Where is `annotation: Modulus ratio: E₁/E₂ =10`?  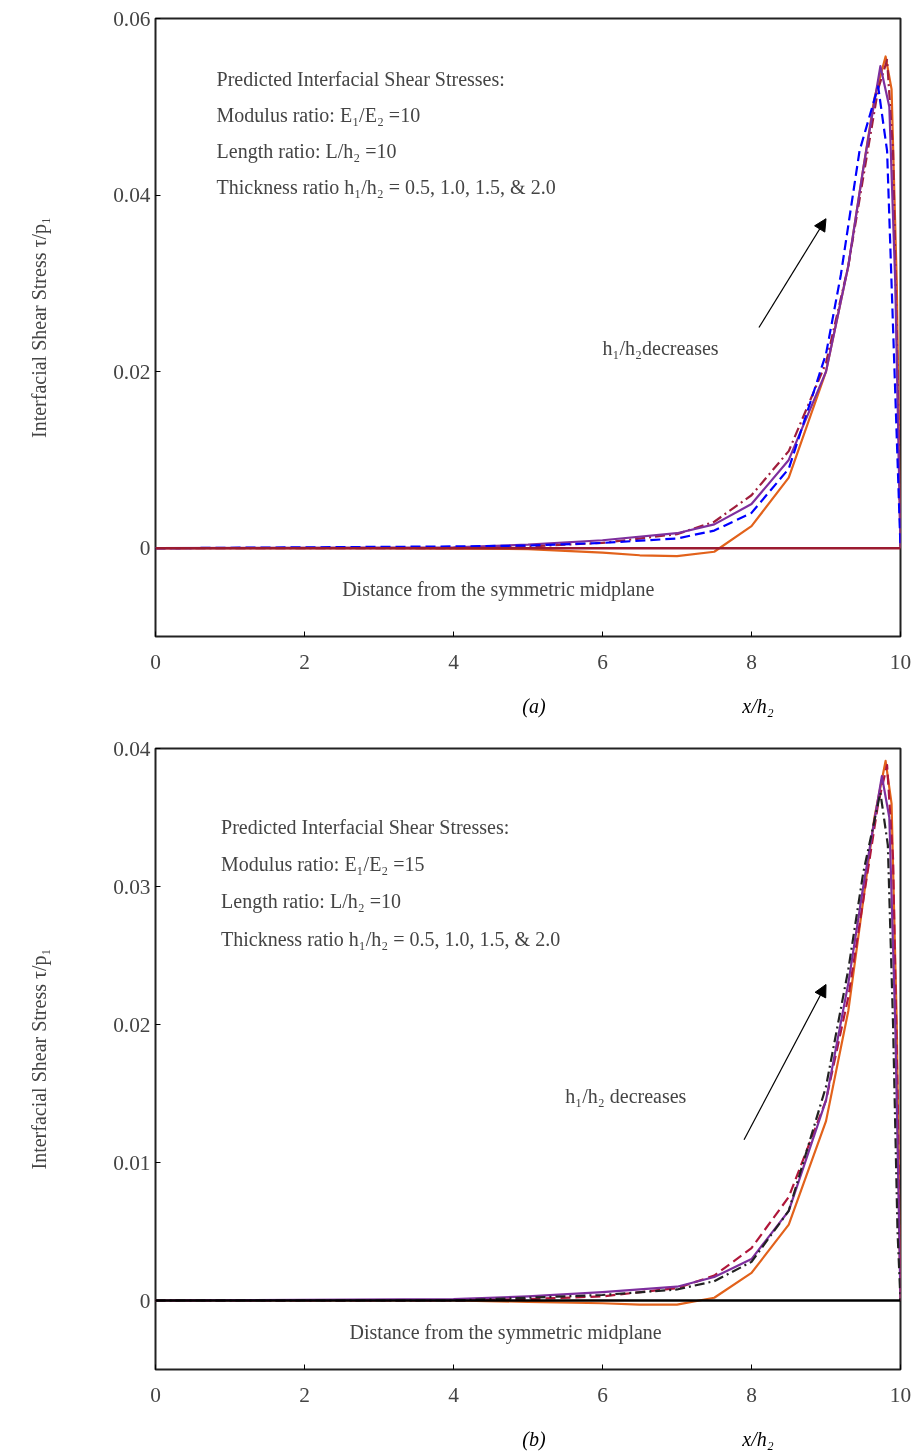 annotation: Modulus ratio: E₁/E₂ =10 is located at coordinates (318, 114).